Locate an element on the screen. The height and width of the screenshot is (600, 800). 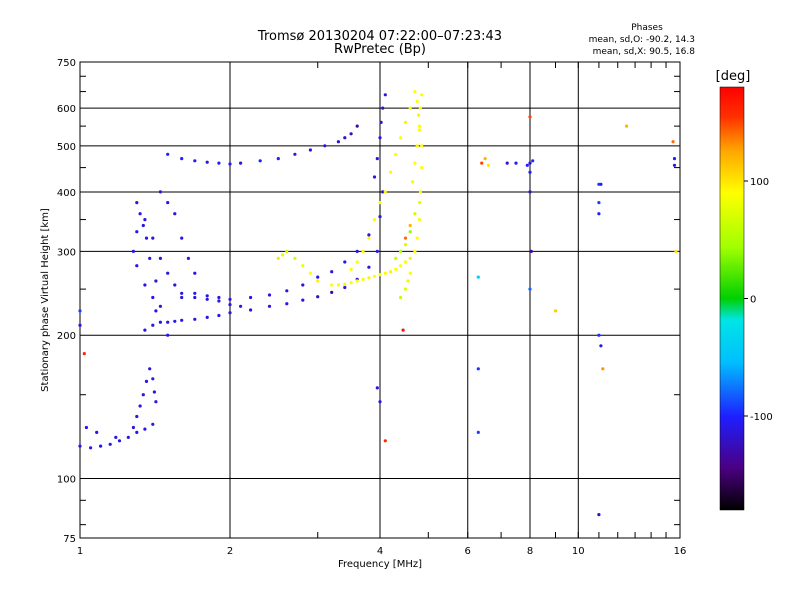
x-tick-labels: 1 2 4 6 8 10 16 is located at coordinates (382, 551).